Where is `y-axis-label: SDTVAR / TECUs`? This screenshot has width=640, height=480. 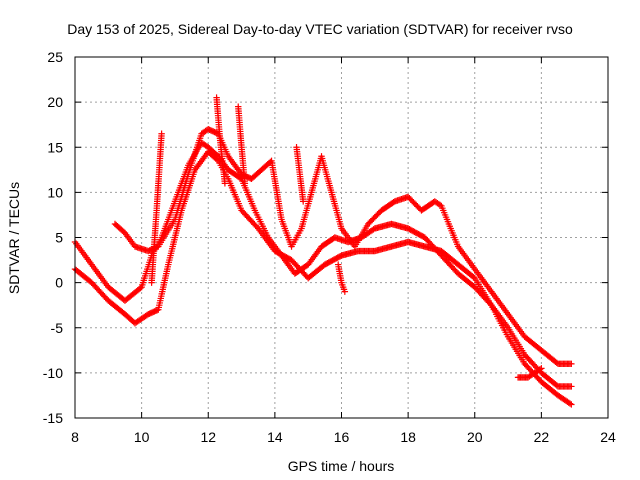
y-axis-label: SDTVAR / TECUs is located at coordinates (14, 238).